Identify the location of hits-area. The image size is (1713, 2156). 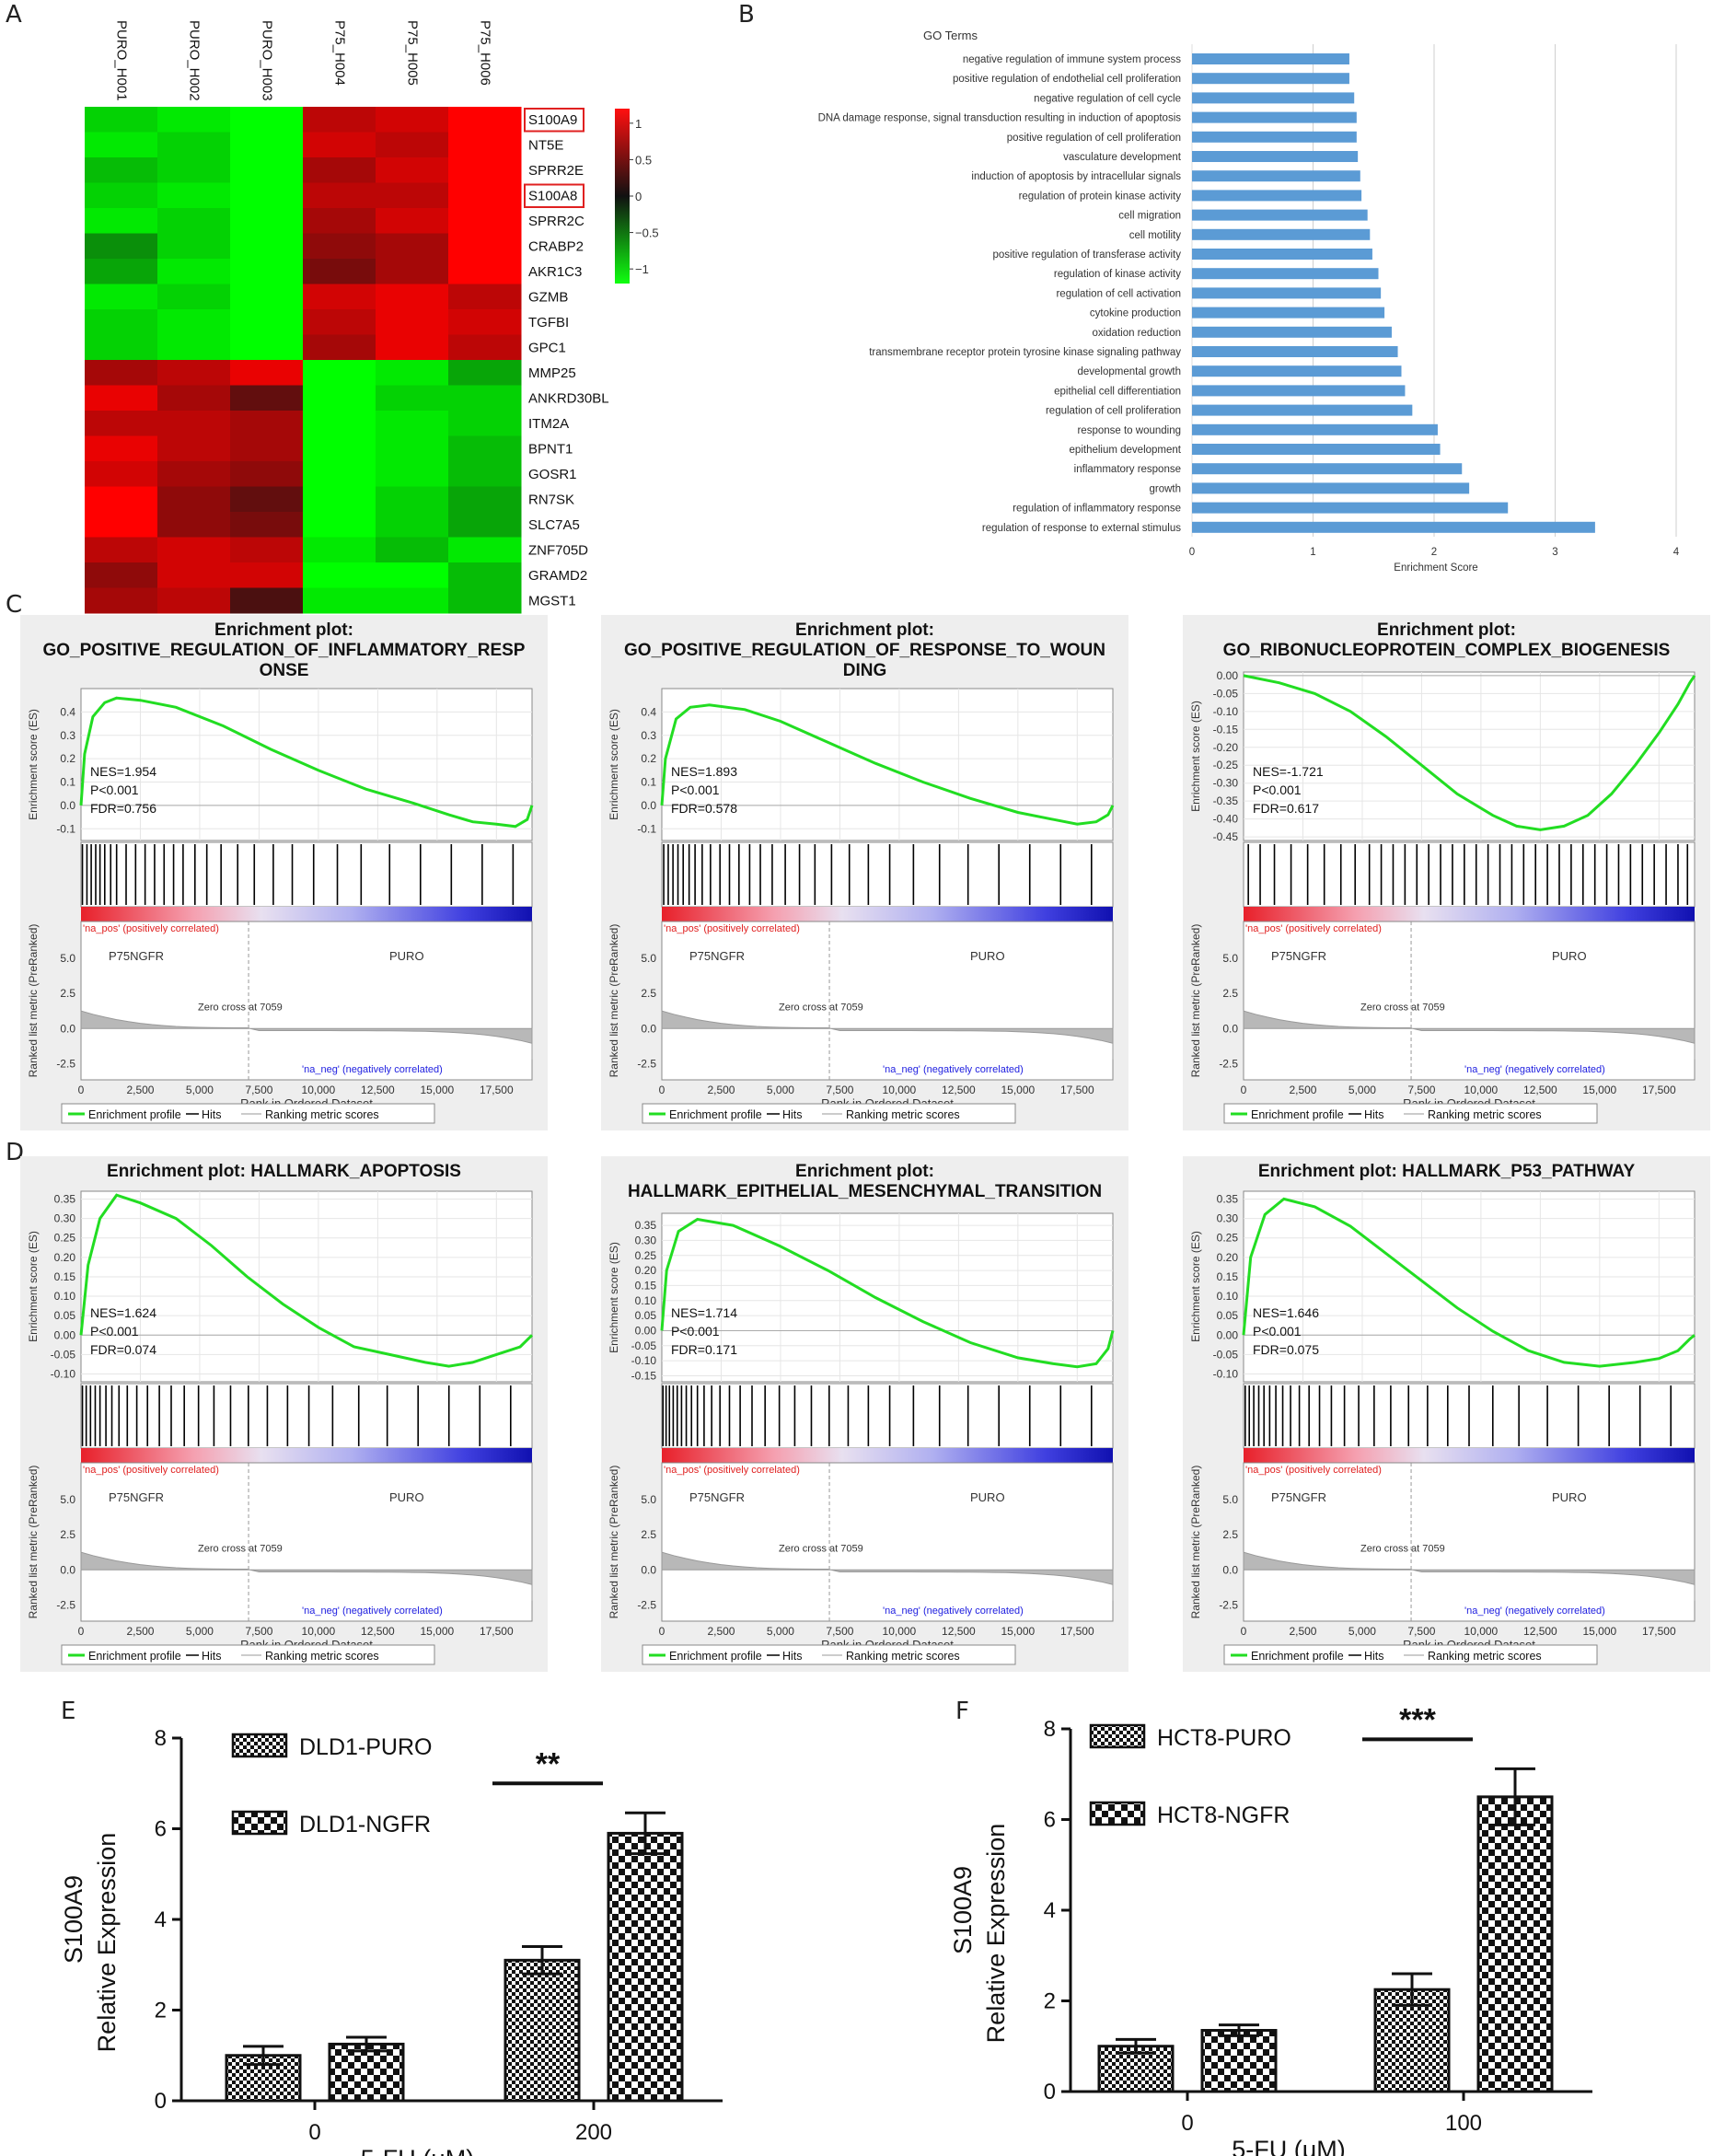
(1469, 874).